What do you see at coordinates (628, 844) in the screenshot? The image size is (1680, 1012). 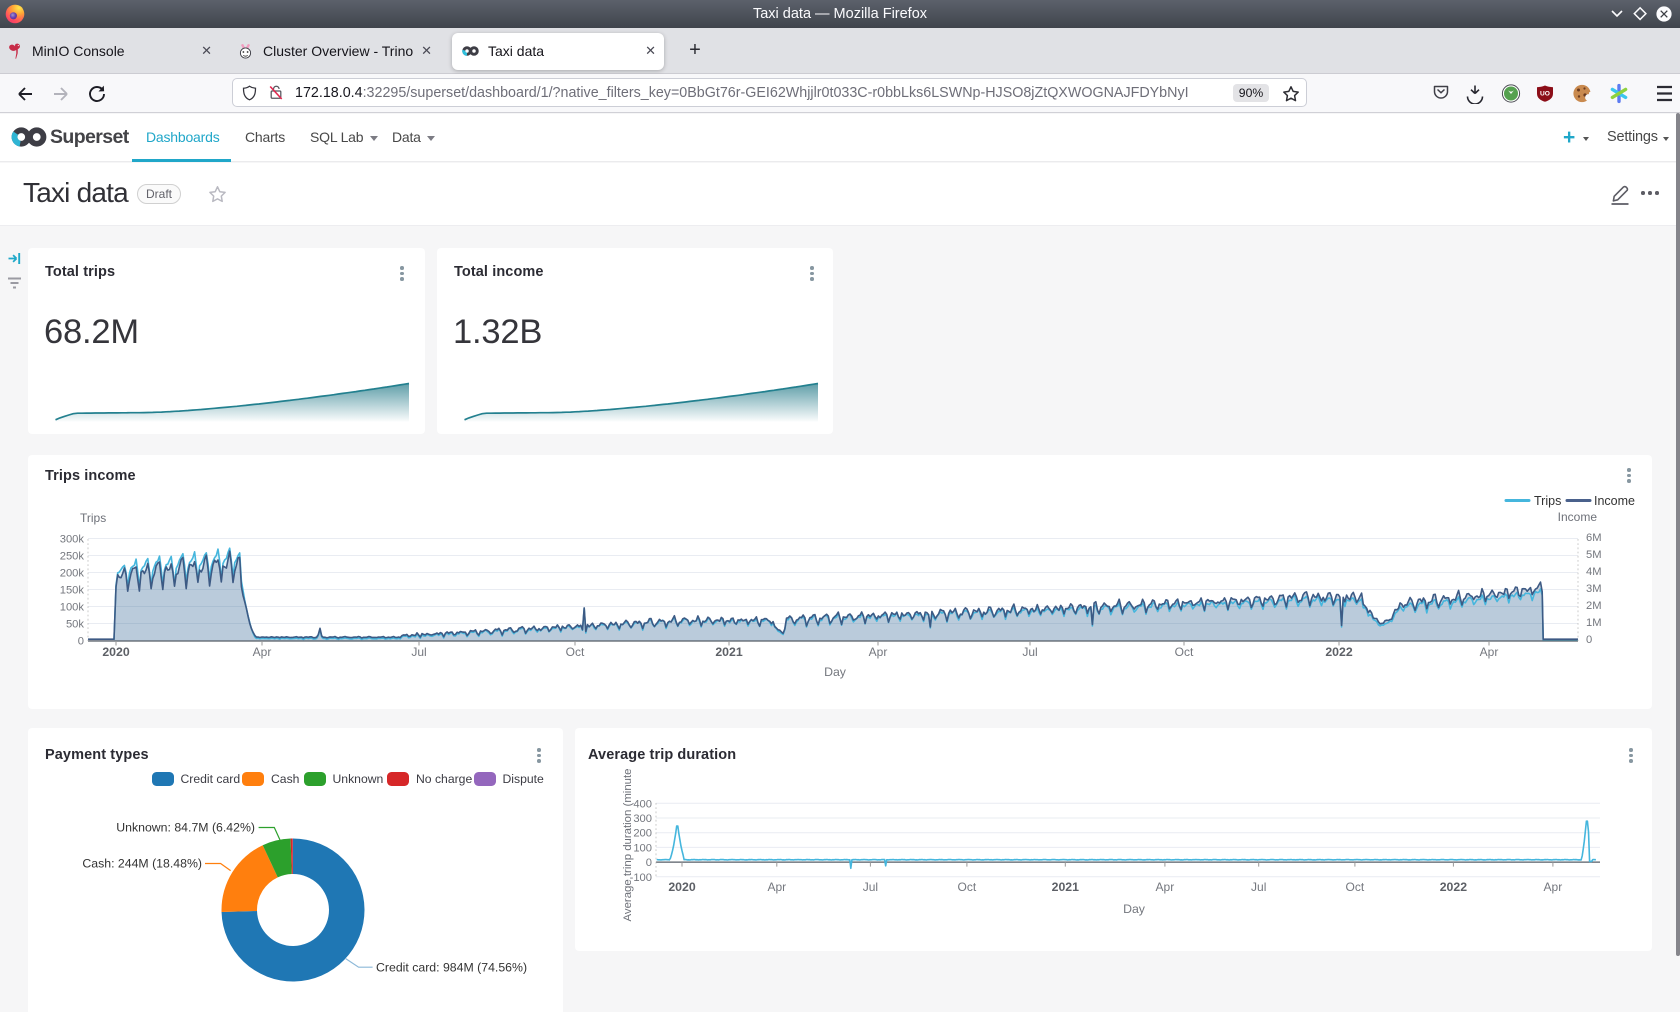 I see `svg-text: Average trinp duration (minute` at bounding box center [628, 844].